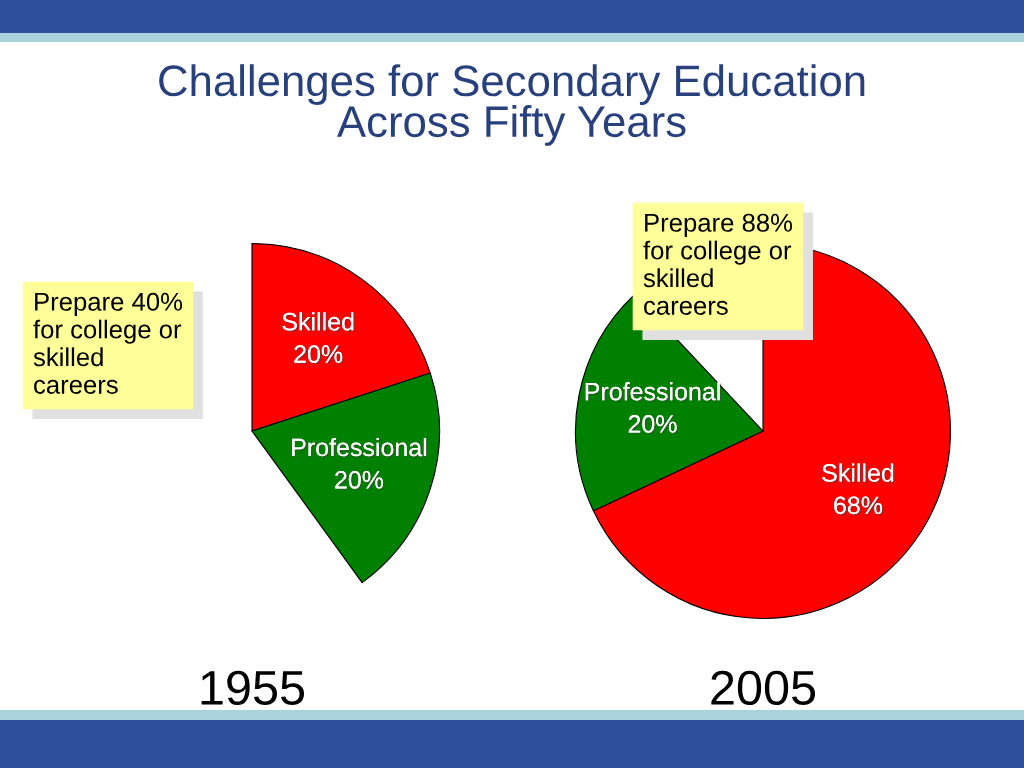 Image resolution: width=1024 pixels, height=768 pixels. Describe the element at coordinates (253, 688) in the screenshot. I see `text: 1955` at that location.